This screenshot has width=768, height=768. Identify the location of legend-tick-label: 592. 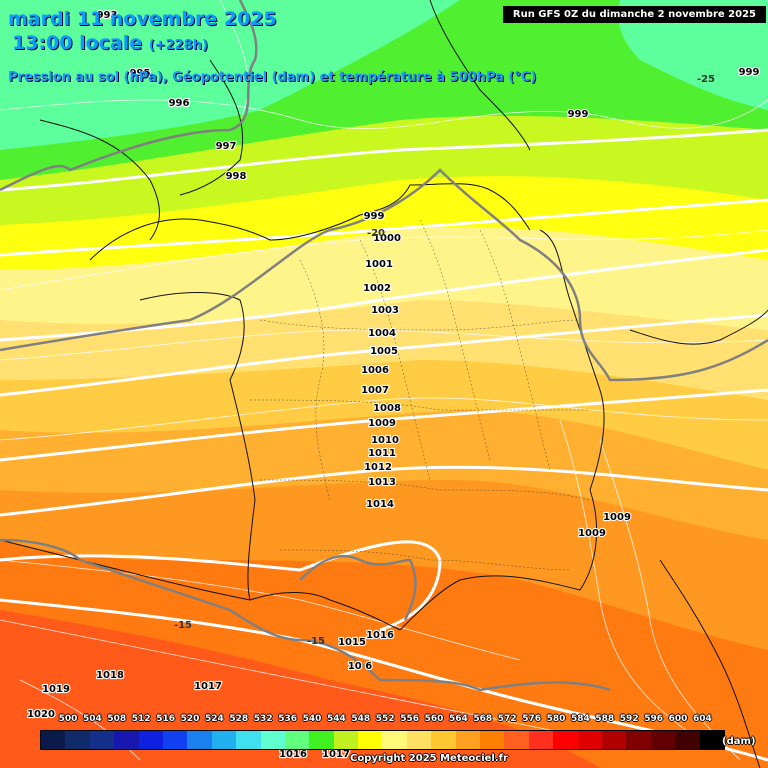
(629, 719).